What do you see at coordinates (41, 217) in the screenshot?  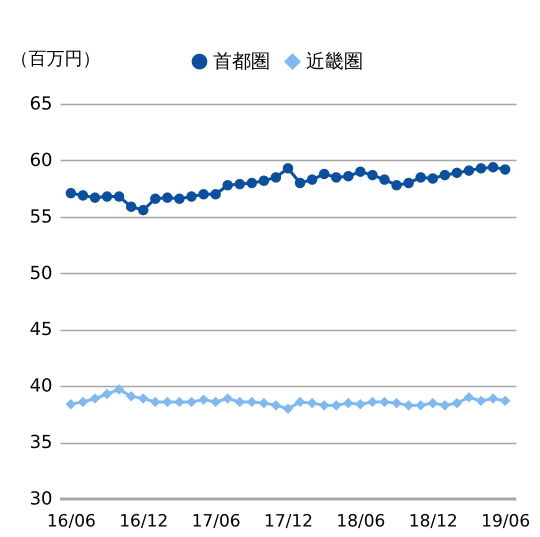 I see `y-tick-label: 55` at bounding box center [41, 217].